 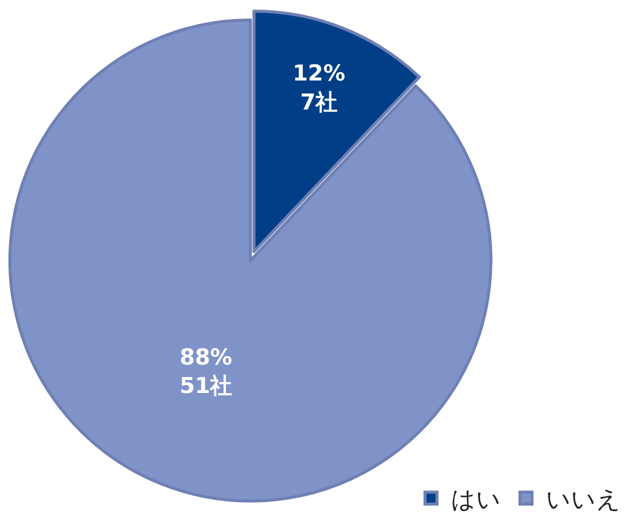 What do you see at coordinates (206, 372) in the screenshot?
I see `data-label: 88% 51社` at bounding box center [206, 372].